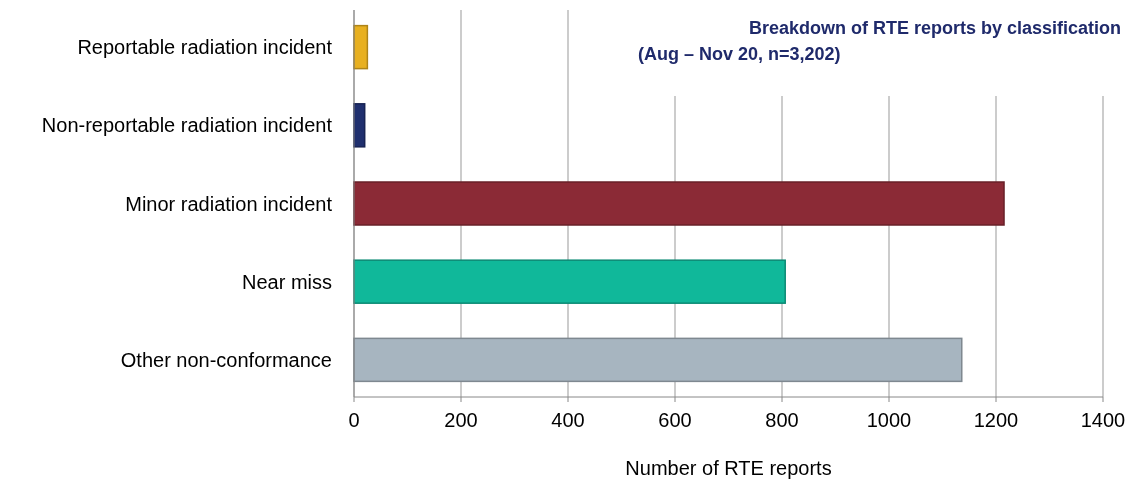 This screenshot has width=1133, height=491. What do you see at coordinates (1103, 420) in the screenshot?
I see `x-tick-label: 1400` at bounding box center [1103, 420].